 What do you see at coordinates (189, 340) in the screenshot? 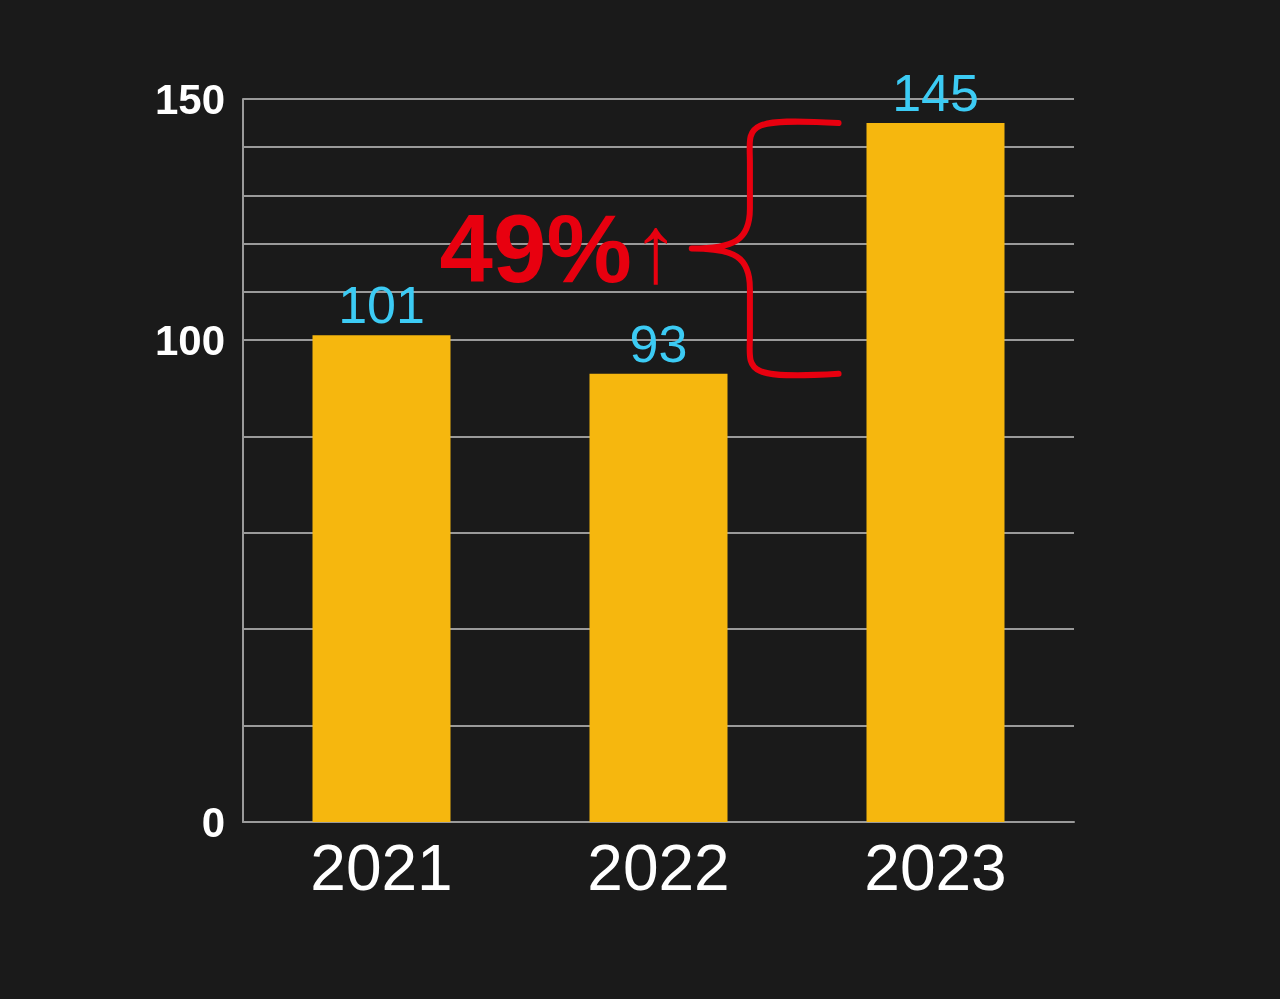
I see `y-tick-label: 100` at bounding box center [189, 340].